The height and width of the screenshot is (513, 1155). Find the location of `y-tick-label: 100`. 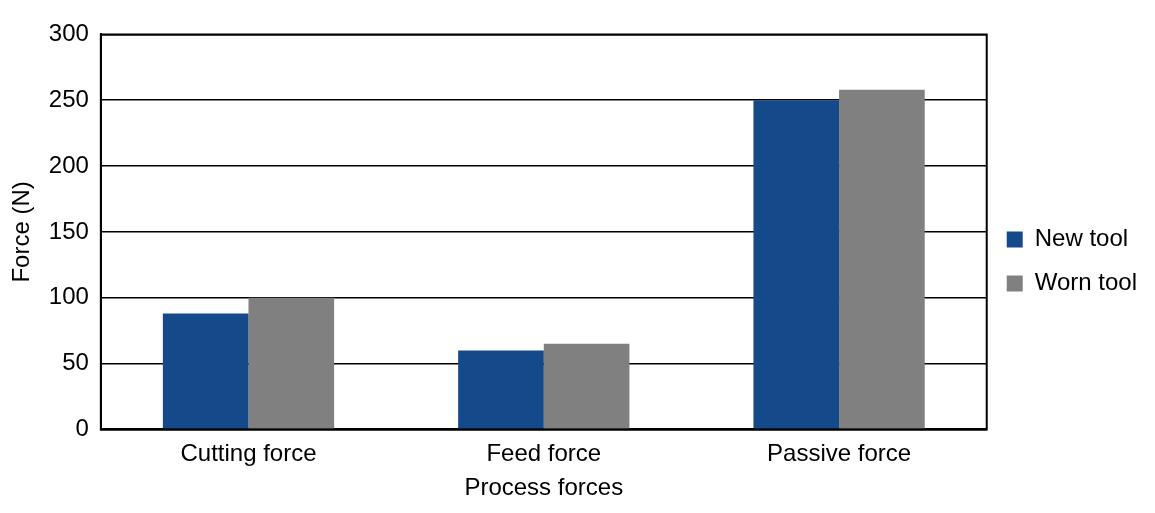

y-tick-label: 100 is located at coordinates (68, 296).